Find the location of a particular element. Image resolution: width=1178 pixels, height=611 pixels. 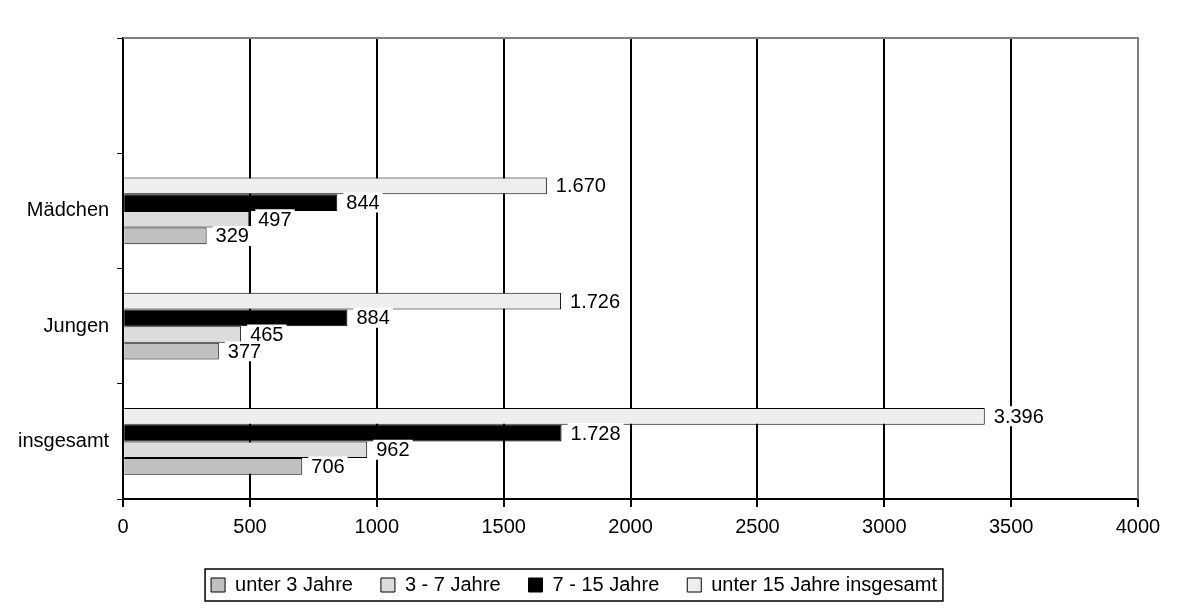

x-tick-label: 2000 is located at coordinates (630, 525).